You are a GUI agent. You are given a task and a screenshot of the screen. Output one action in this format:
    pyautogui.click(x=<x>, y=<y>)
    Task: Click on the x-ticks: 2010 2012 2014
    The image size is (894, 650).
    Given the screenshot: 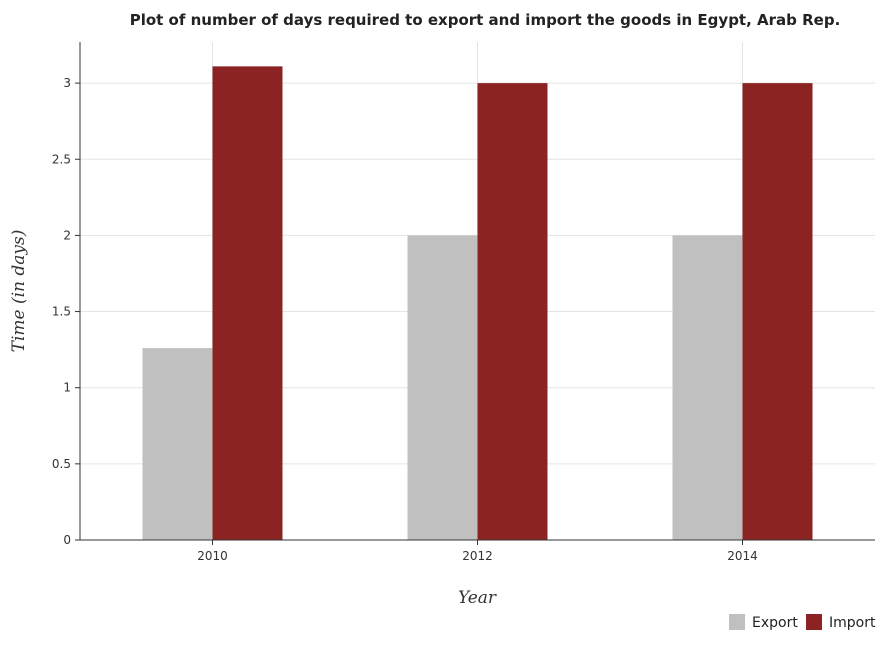 What is the action you would take?
    pyautogui.click(x=477, y=551)
    